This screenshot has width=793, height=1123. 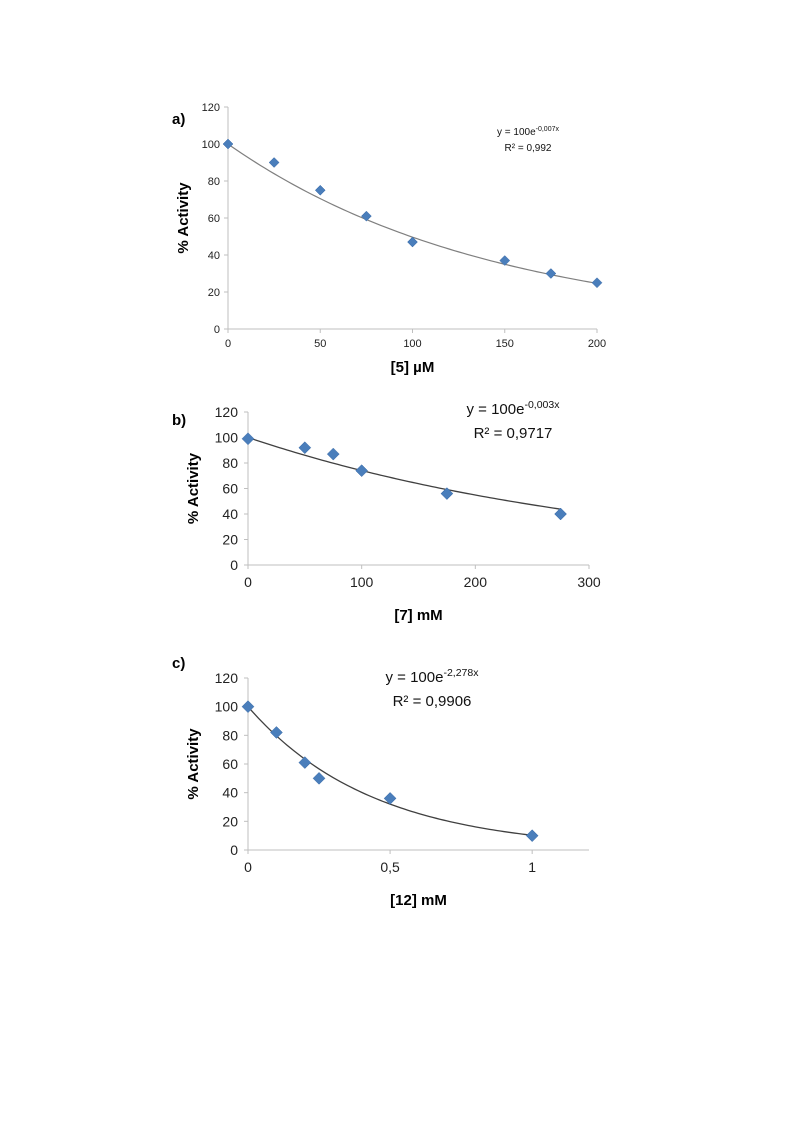 What do you see at coordinates (320, 344) in the screenshot?
I see `x-tick-label: 50` at bounding box center [320, 344].